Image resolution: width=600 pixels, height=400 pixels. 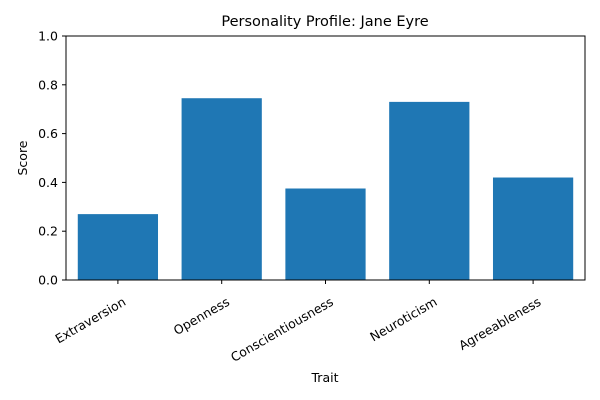 What do you see at coordinates (429, 190) in the screenshot?
I see `bar-neuroticism` at bounding box center [429, 190].